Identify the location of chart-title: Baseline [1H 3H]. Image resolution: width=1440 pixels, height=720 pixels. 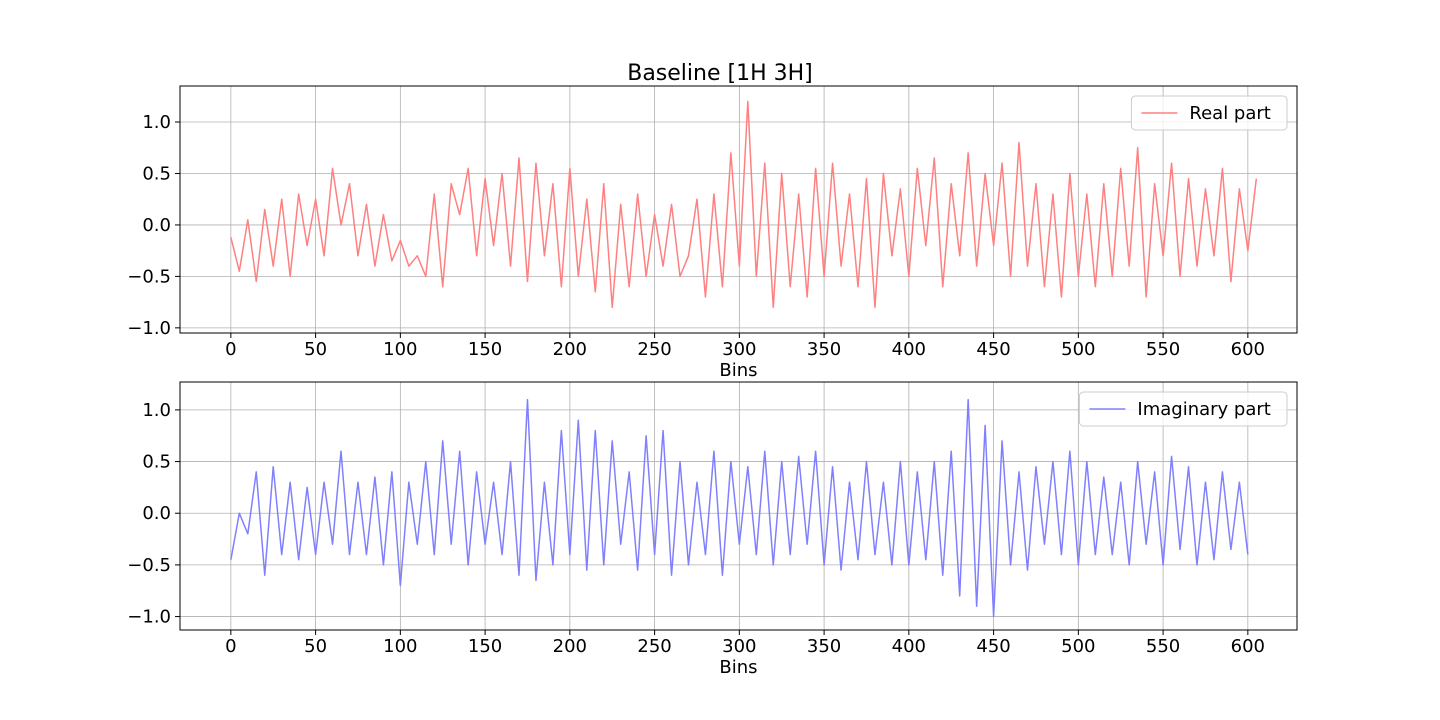
(720, 73).